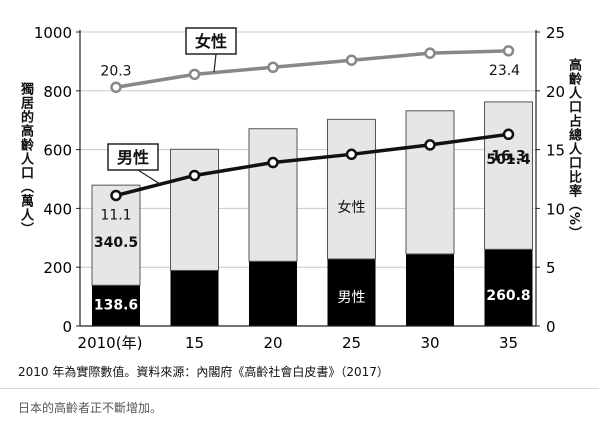  Describe the element at coordinates (203, 372) in the screenshot. I see `source-note: 2010 年為實際數值。資料來源：內閣府《高齡社會白皮書》（2017）` at that location.